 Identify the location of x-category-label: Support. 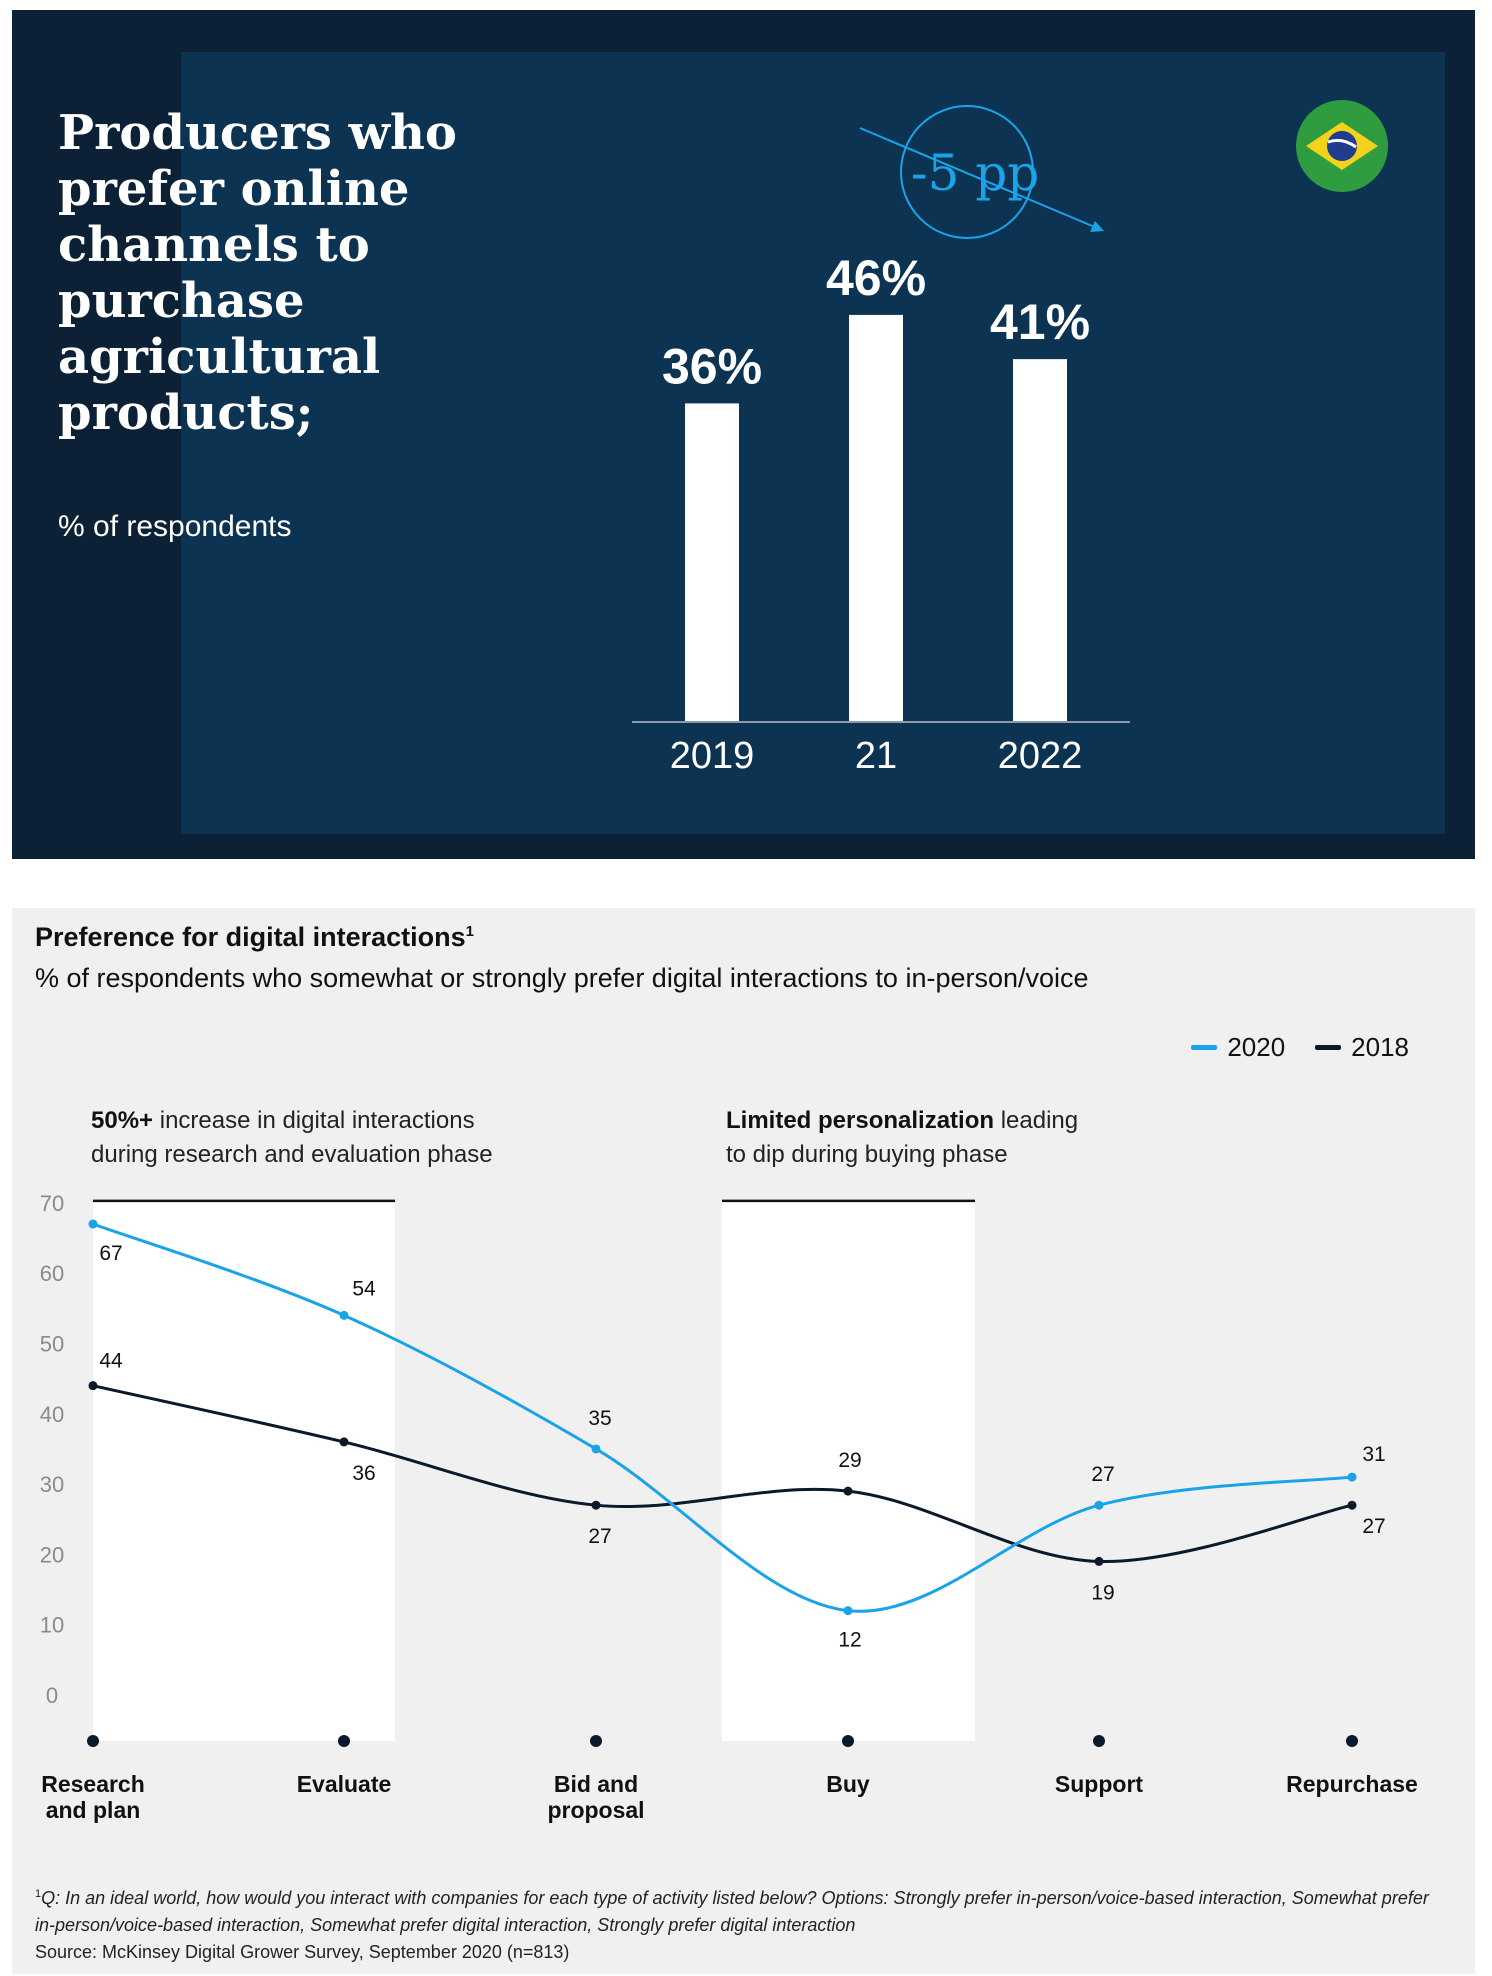
(1099, 1784).